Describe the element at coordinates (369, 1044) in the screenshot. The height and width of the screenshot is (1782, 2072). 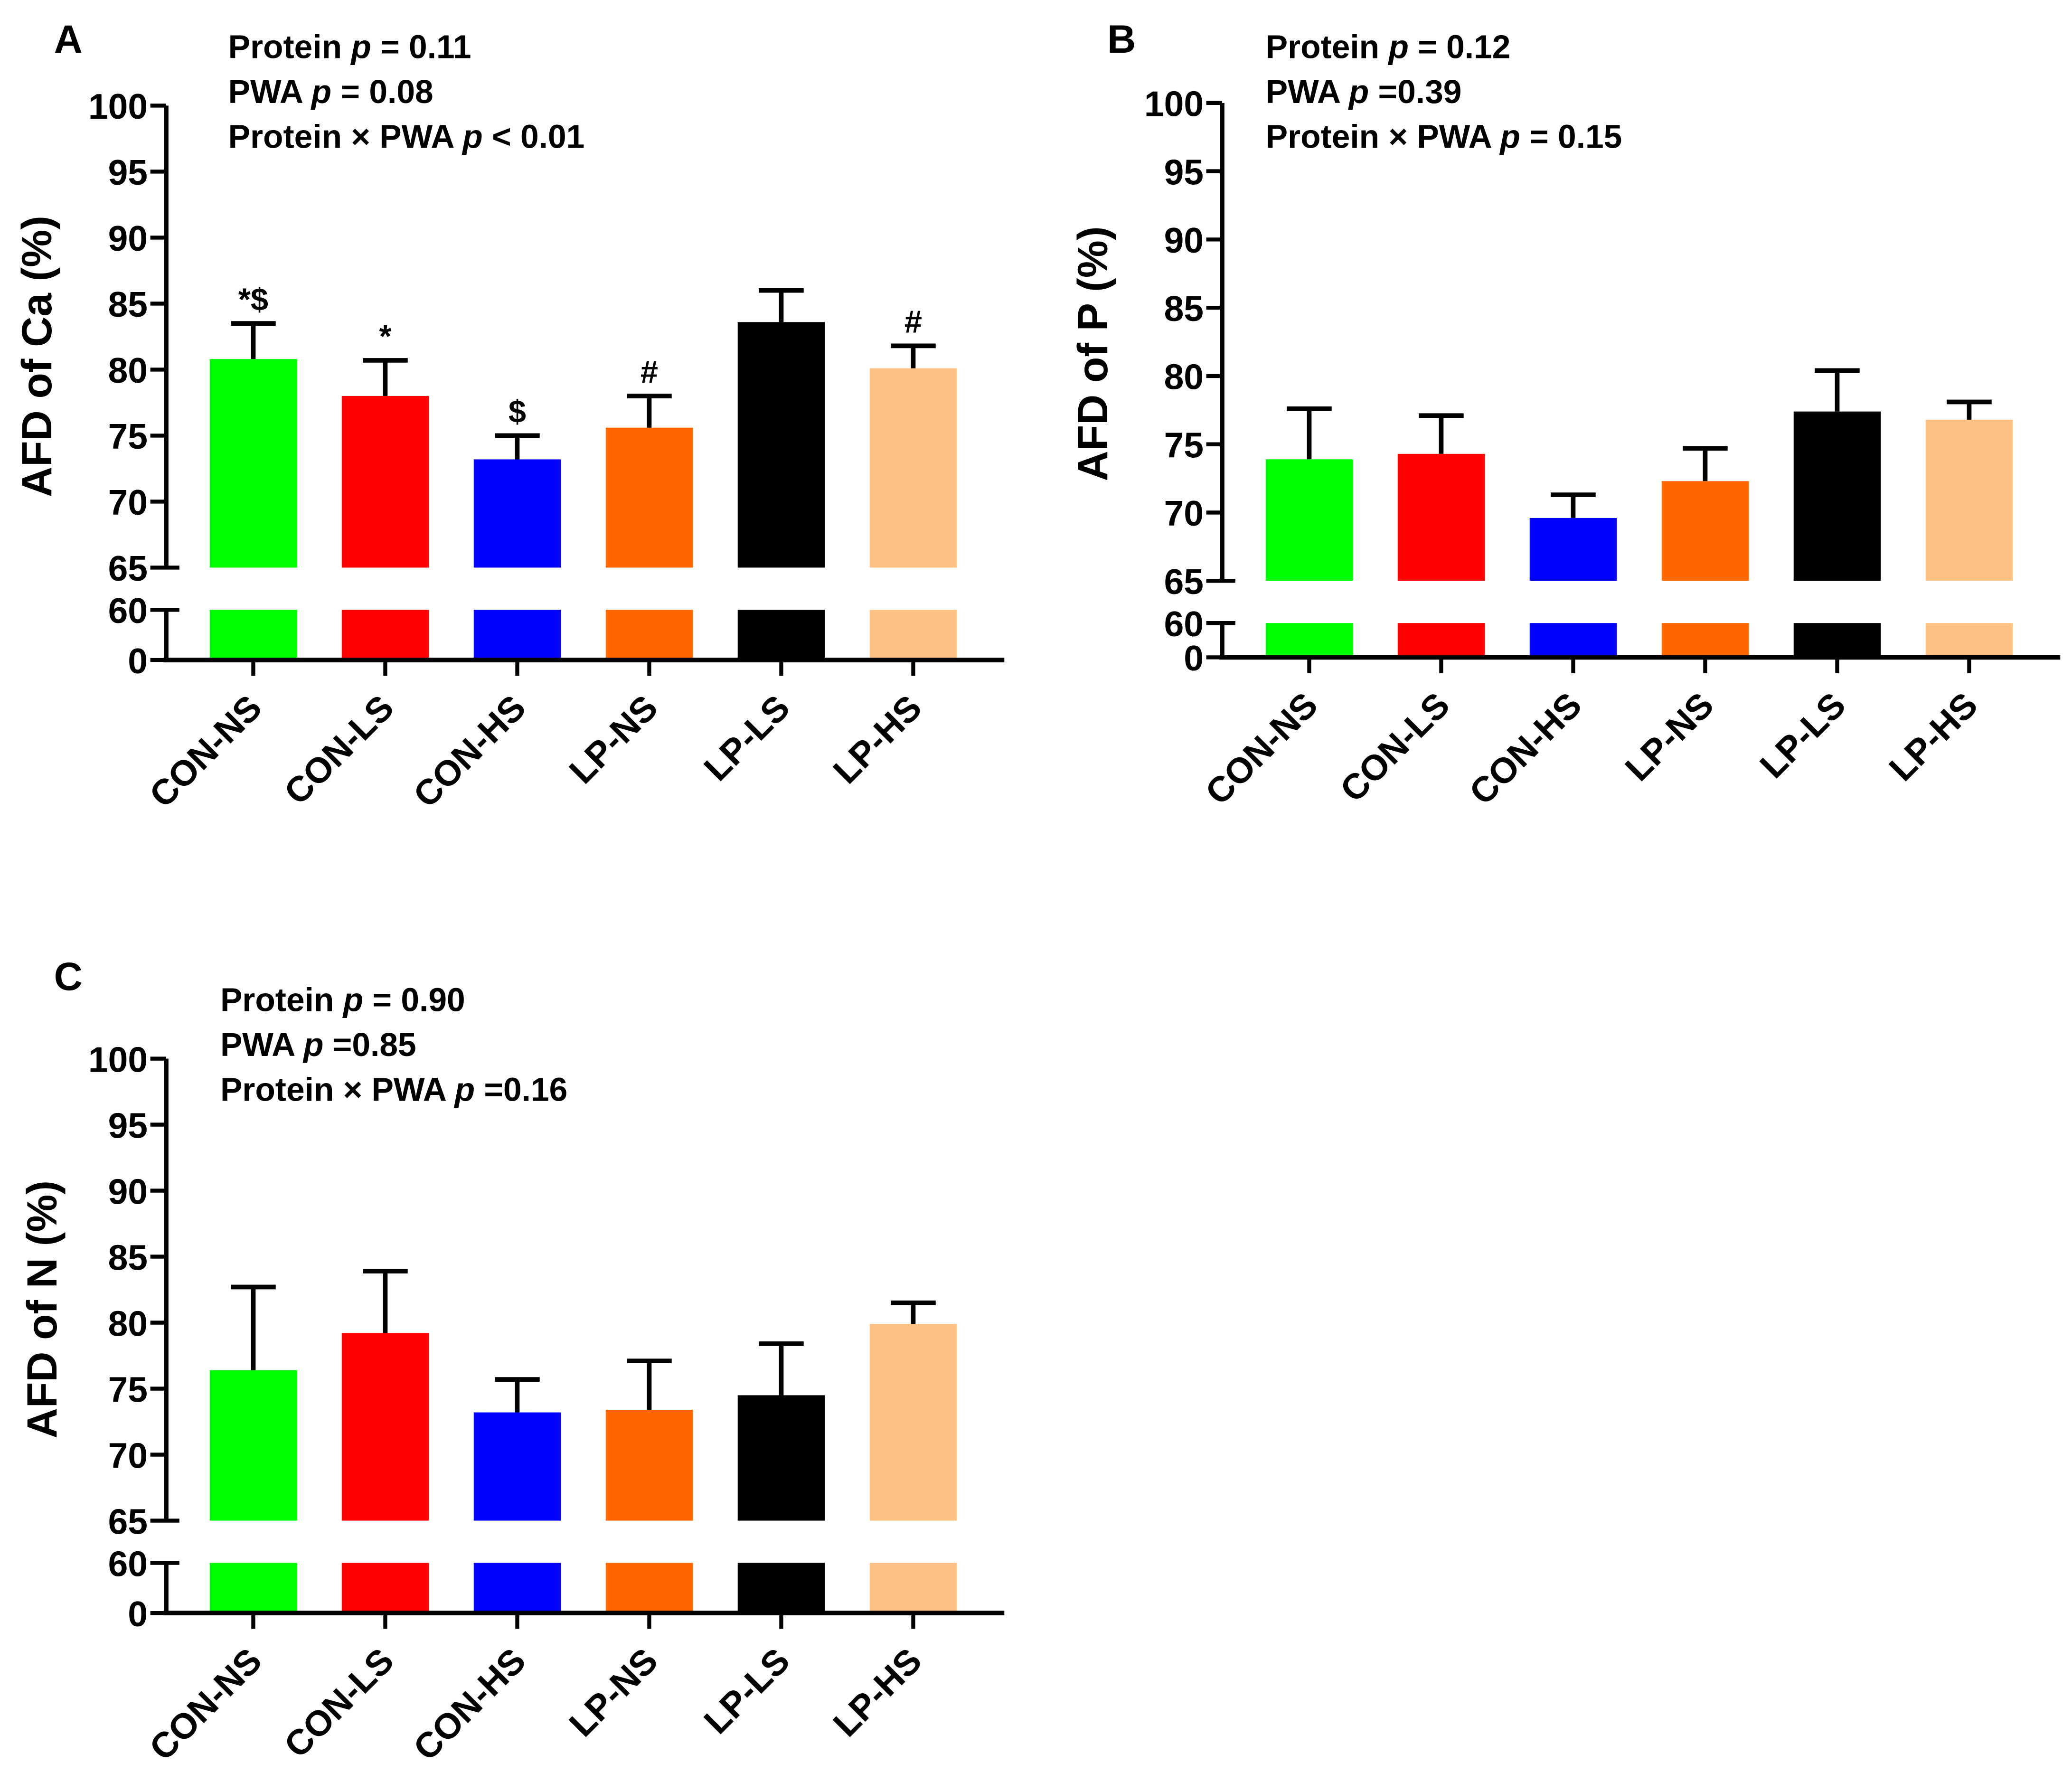
I see `stat-value: =0.85` at that location.